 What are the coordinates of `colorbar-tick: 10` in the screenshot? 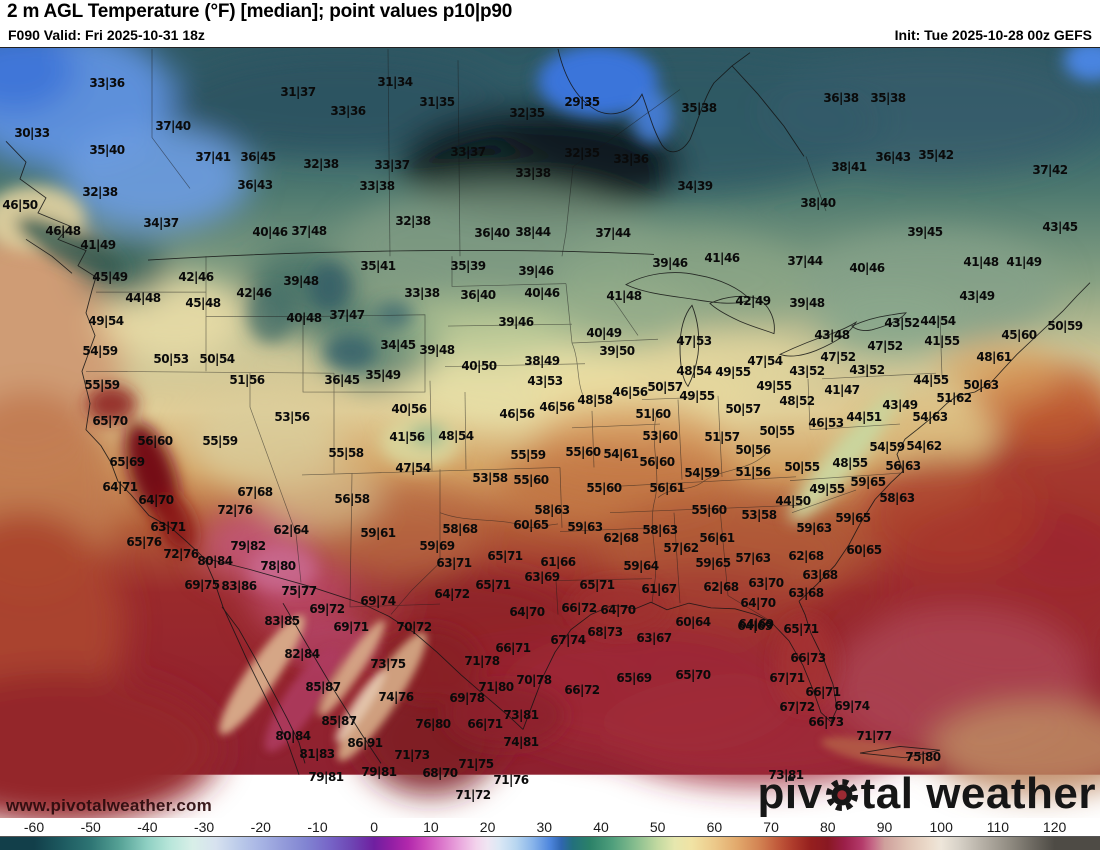 It's located at (431, 827).